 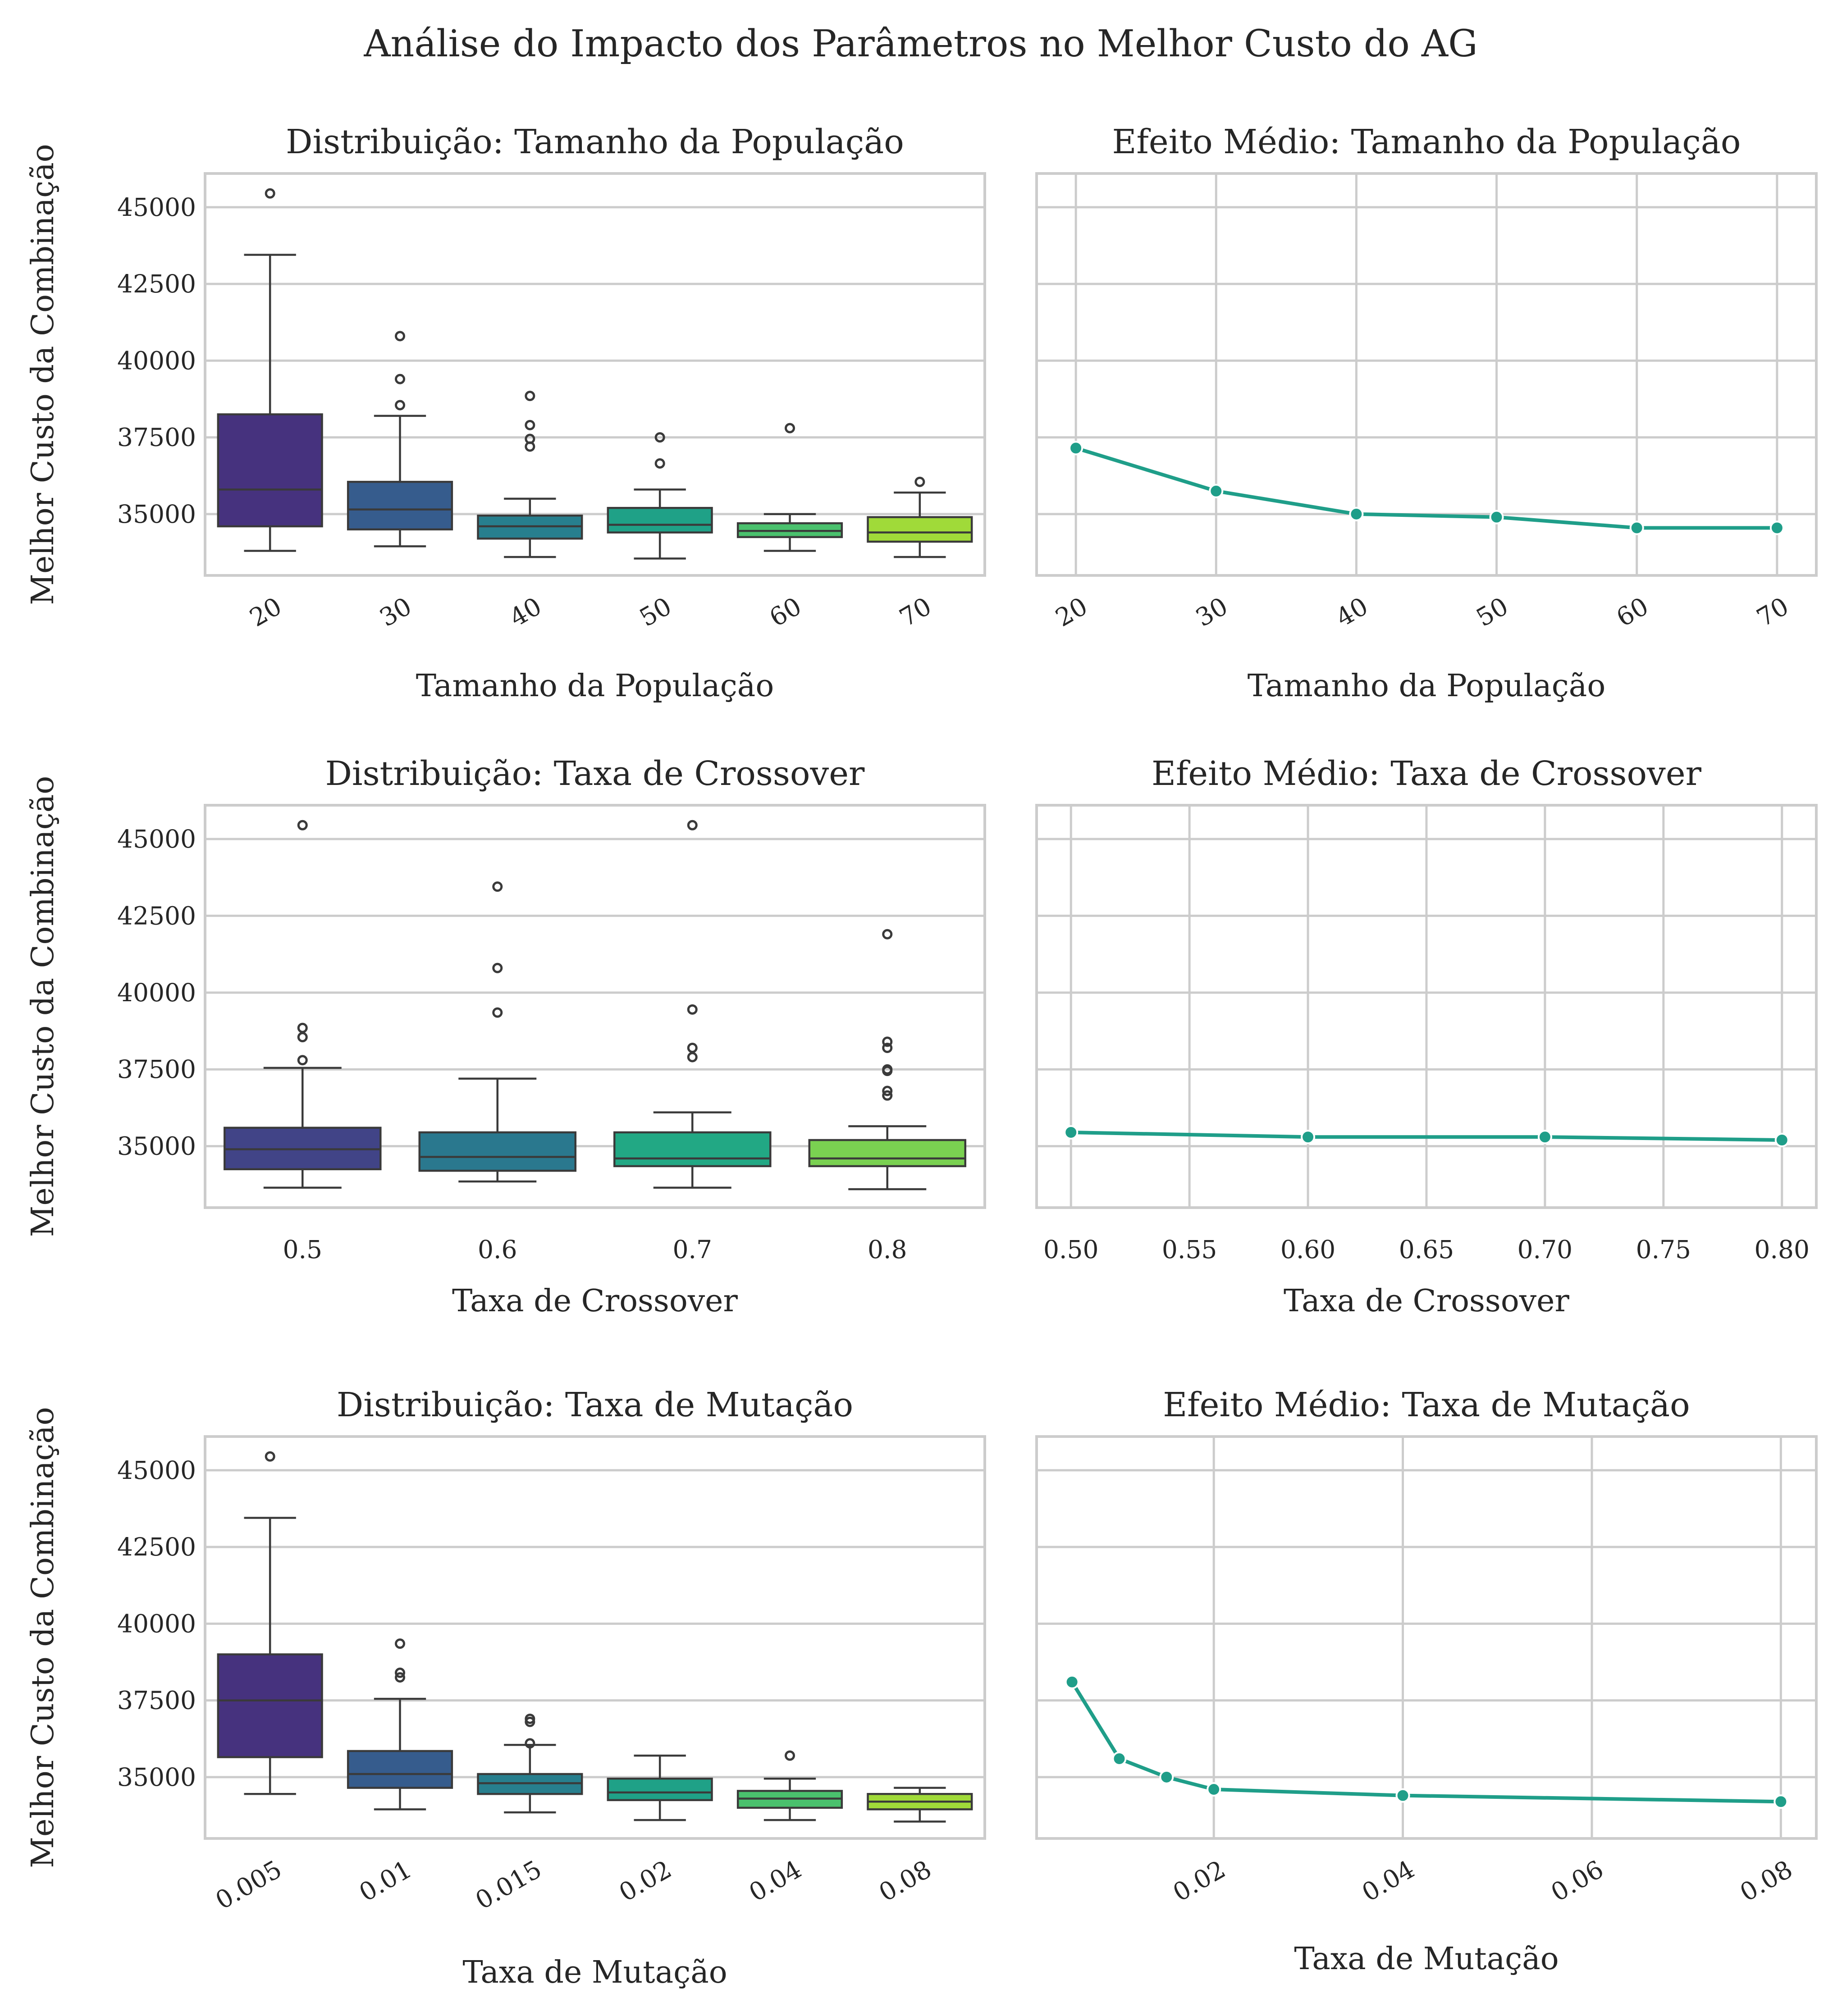 I want to click on x-tick-label: 60, so click(x=785, y=612).